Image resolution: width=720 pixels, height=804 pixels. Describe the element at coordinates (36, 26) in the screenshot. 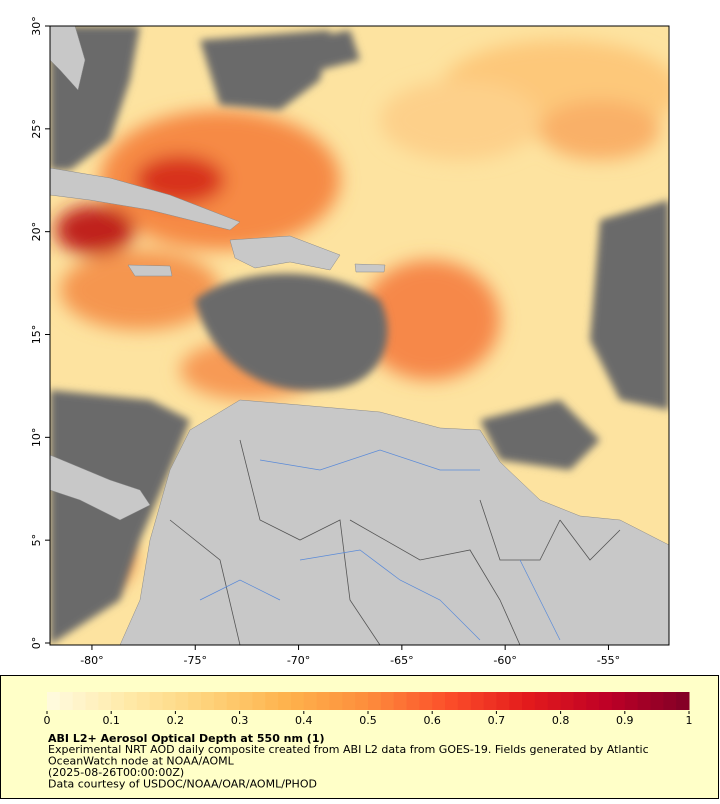

I see `y-tick-label: 30°` at that location.